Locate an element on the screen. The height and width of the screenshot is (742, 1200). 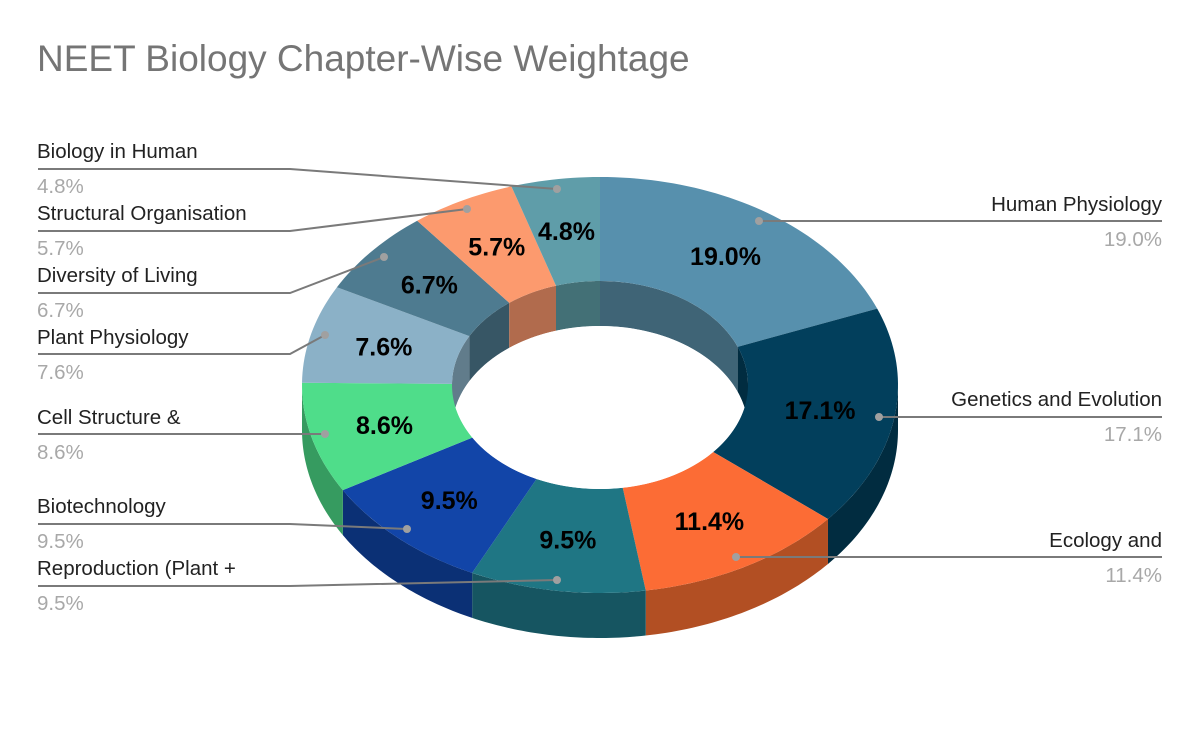
callout-value-plant-physiology: 7.6% is located at coordinates (60, 372).